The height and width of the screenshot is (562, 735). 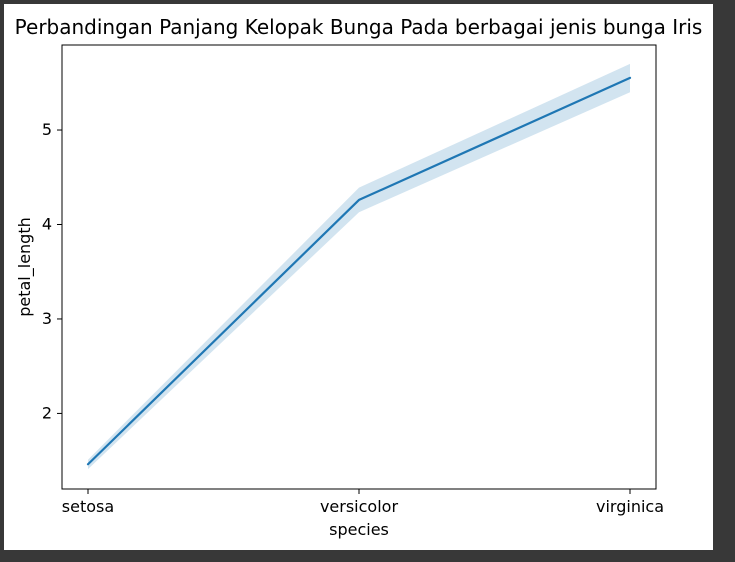 What do you see at coordinates (47, 412) in the screenshot?
I see `y-tick-label-2: 2` at bounding box center [47, 412].